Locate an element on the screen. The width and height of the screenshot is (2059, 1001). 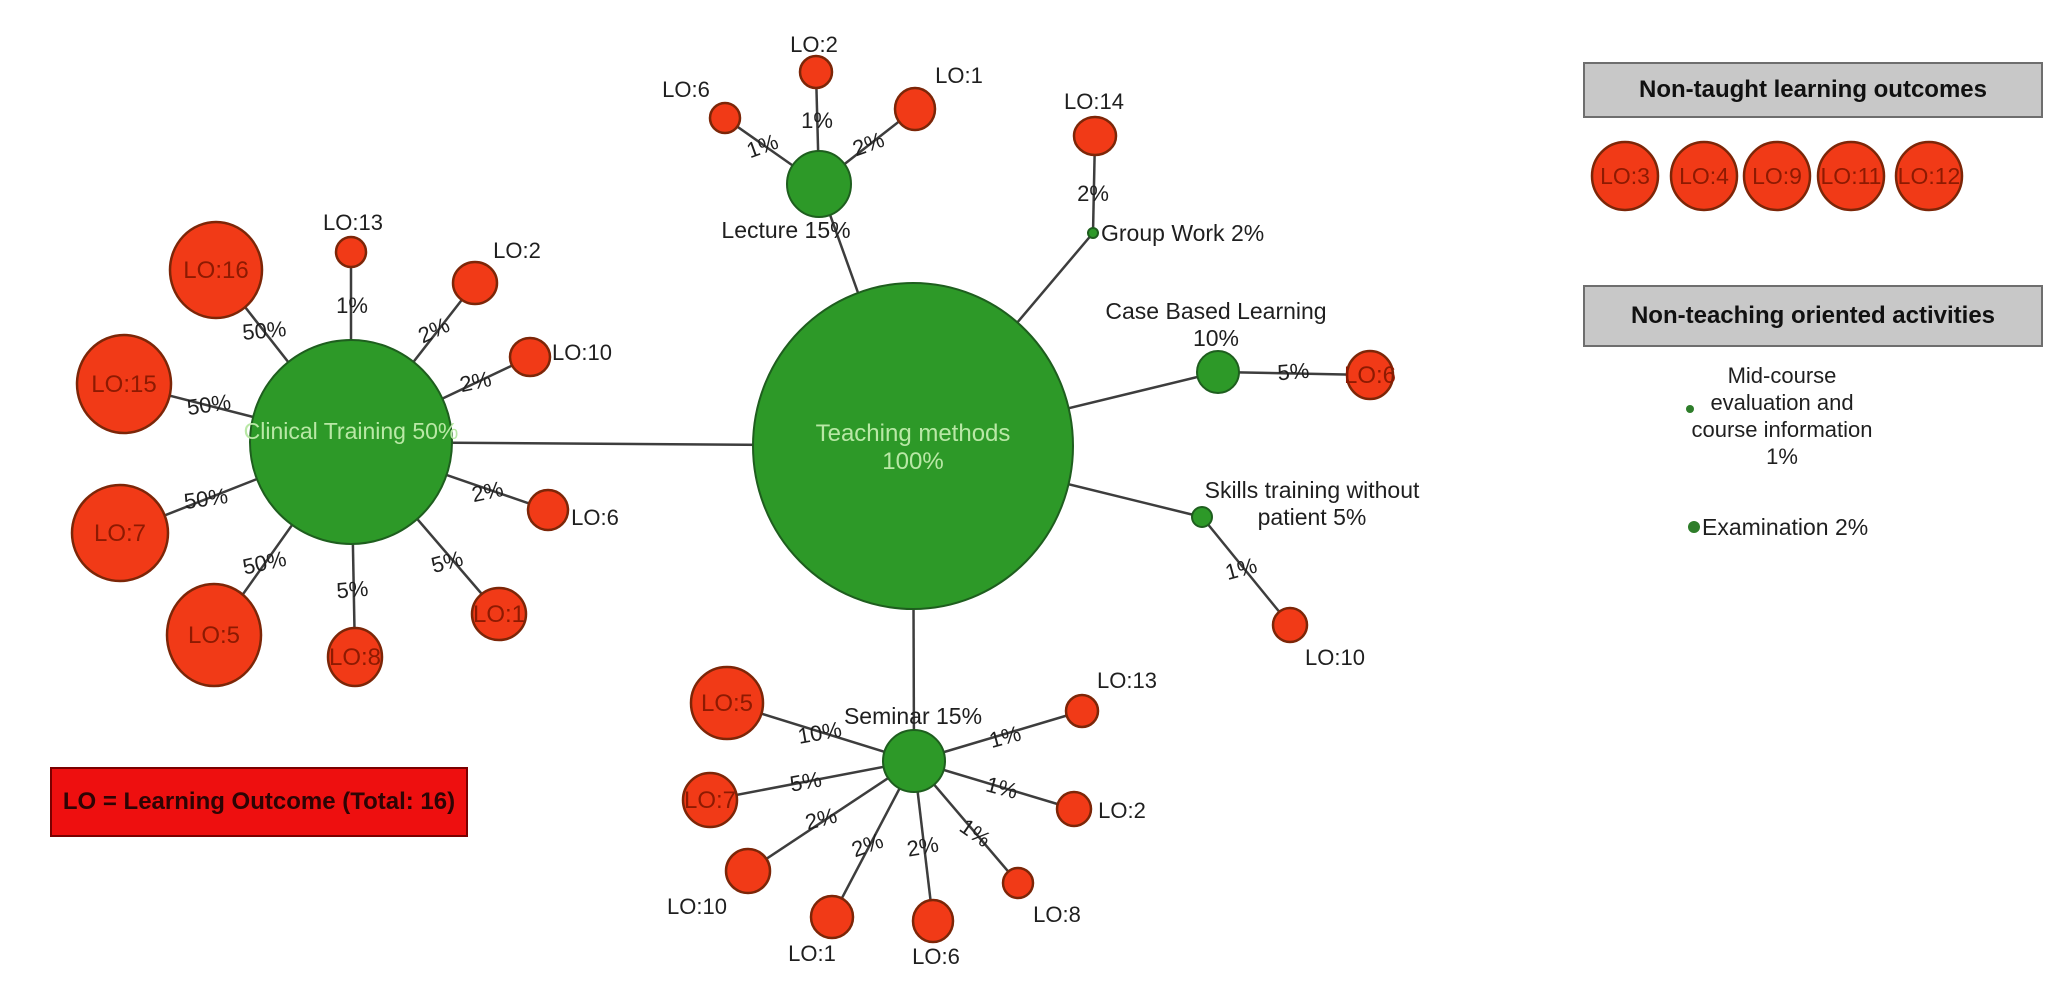
edge-label-seminar-lo13: 1% is located at coordinates (1004, 737).